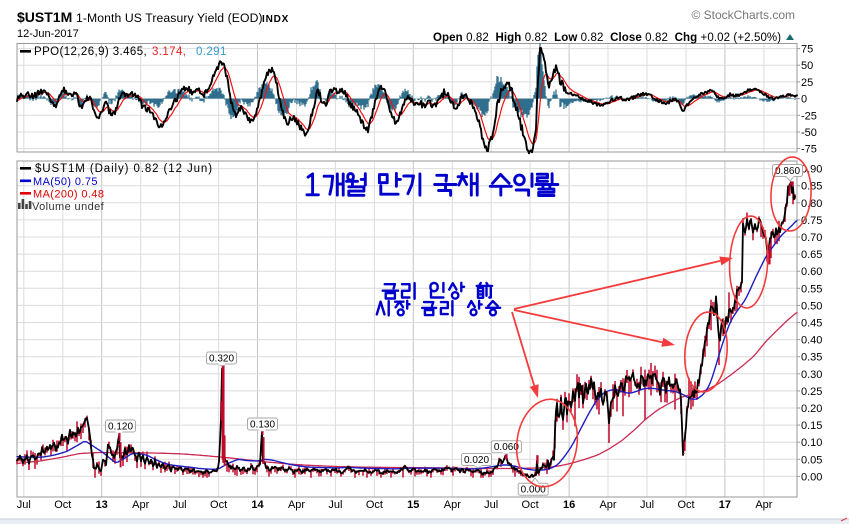  I want to click on svg-text: 0.20, so click(811, 409).